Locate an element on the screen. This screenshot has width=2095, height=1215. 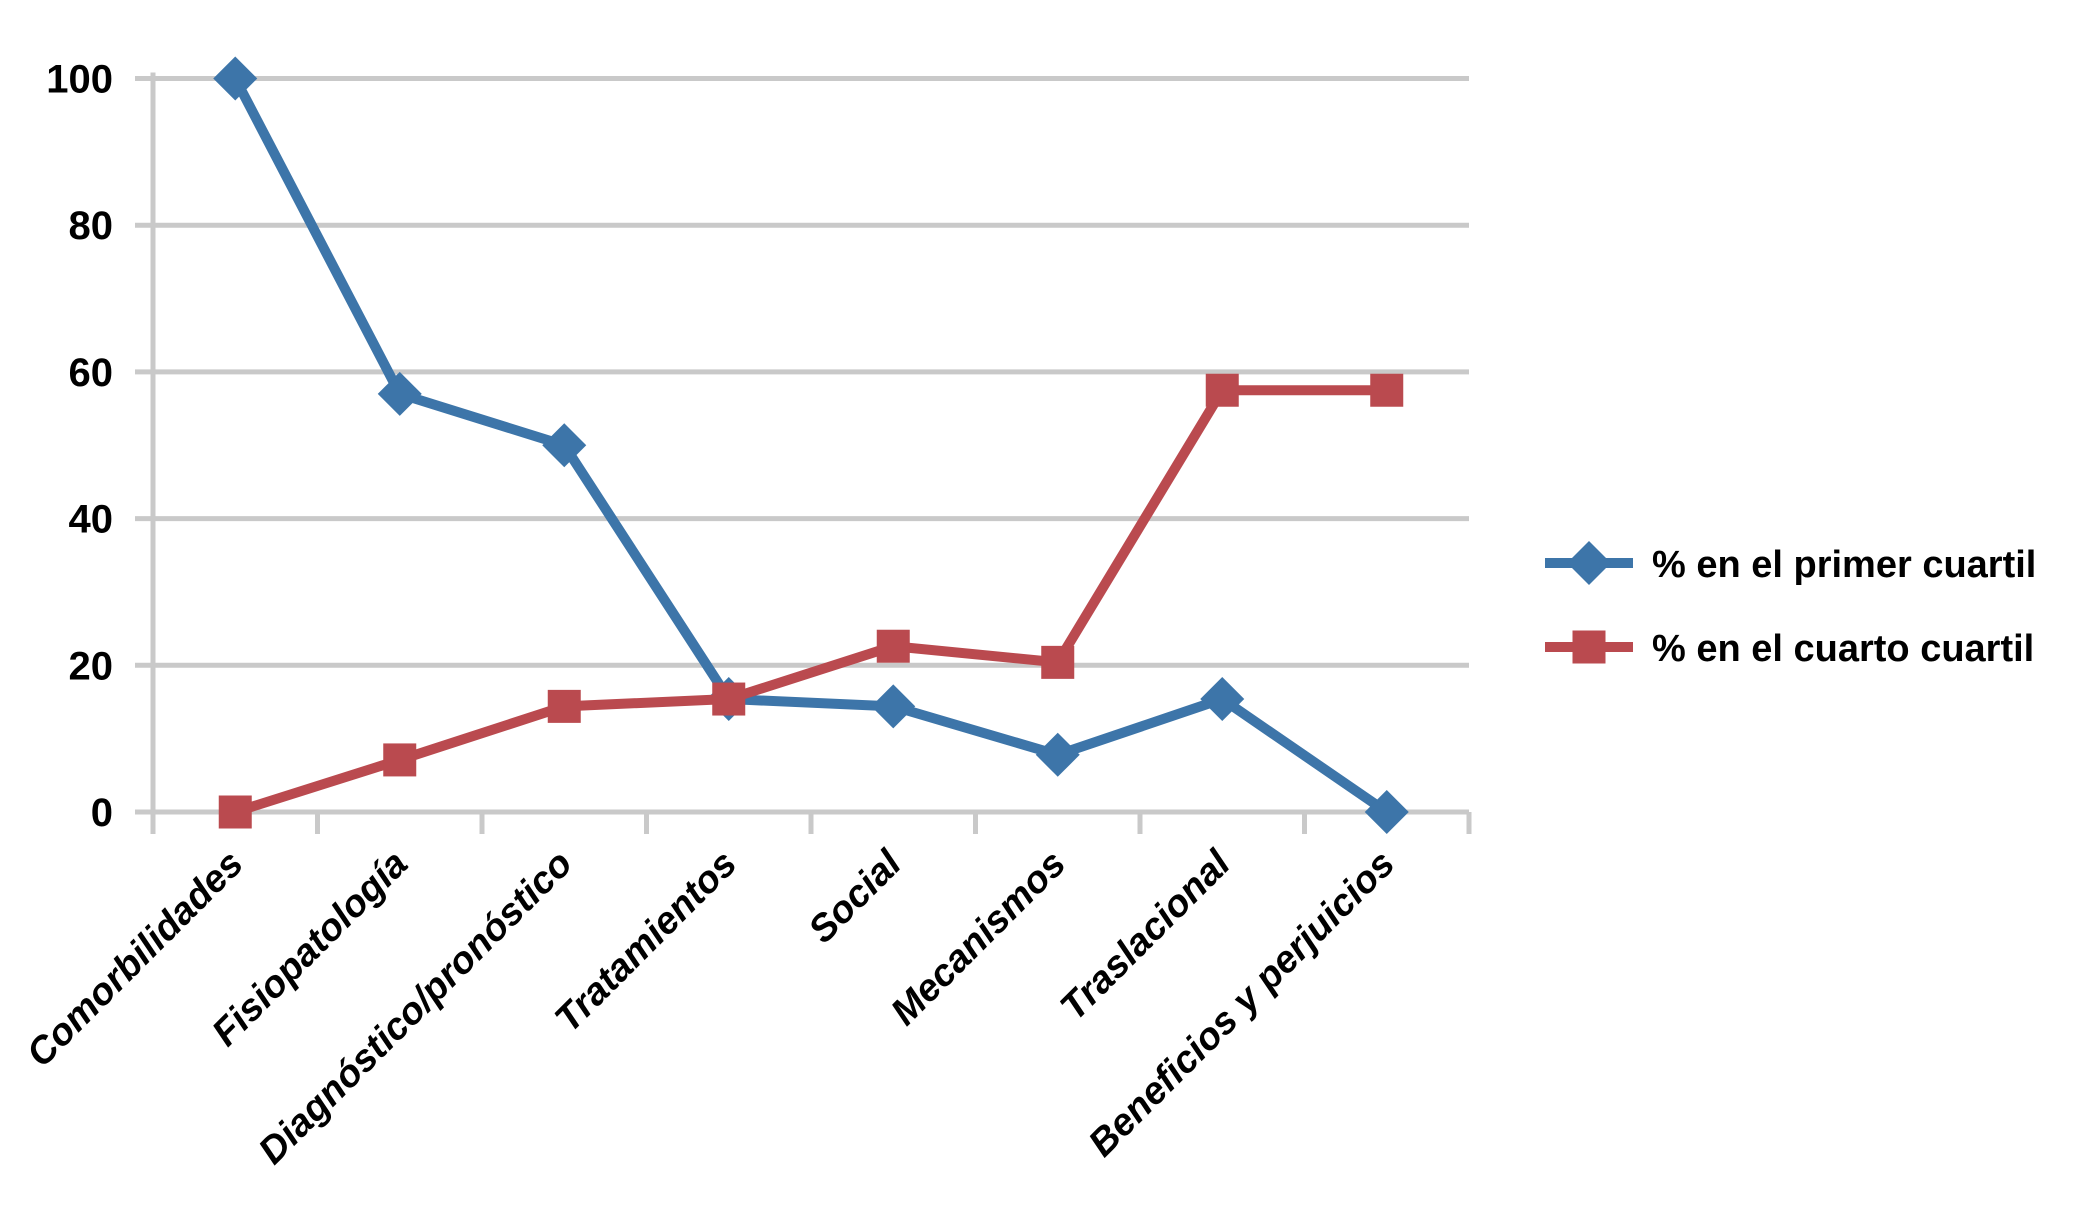
y-tick-label-80: 80 is located at coordinates (91, 226).